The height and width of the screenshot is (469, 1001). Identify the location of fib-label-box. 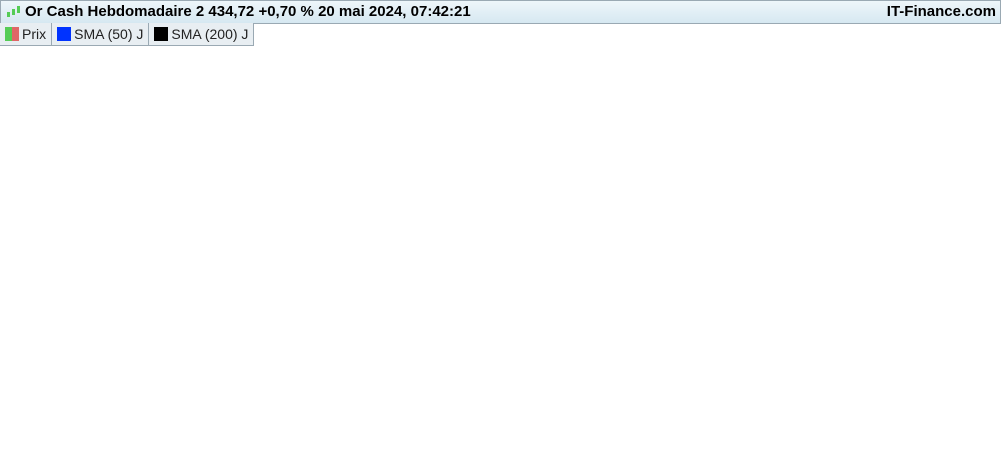
(475, 301).